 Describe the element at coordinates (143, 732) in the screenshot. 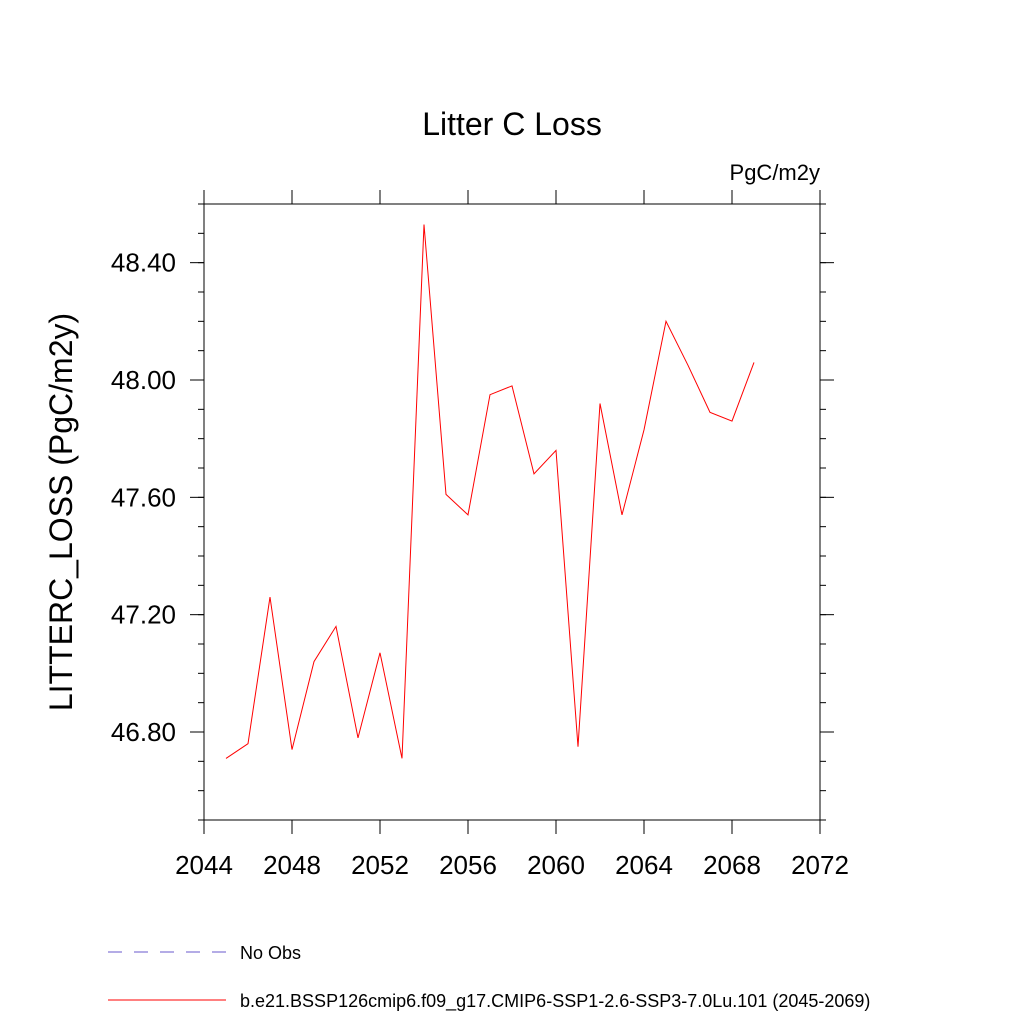

I see `y-tick-label: 46.80` at that location.